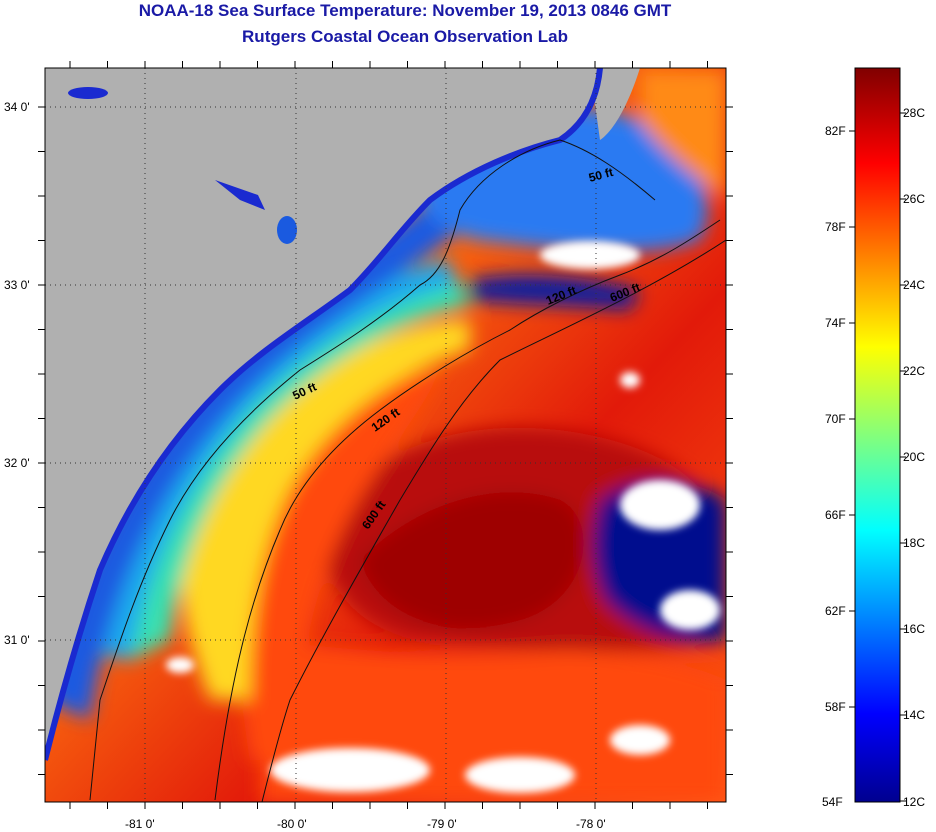  I want to click on lat-label: 31 0', so click(17, 640).